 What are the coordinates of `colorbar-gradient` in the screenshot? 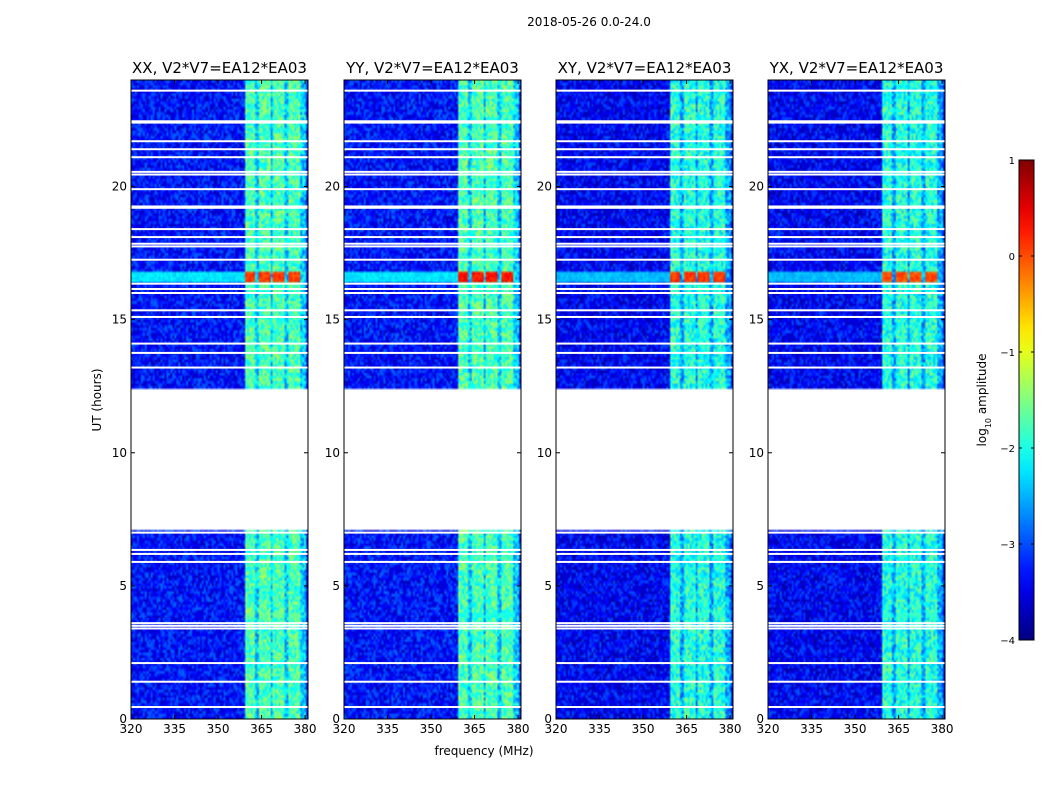 It's located at (1026, 400).